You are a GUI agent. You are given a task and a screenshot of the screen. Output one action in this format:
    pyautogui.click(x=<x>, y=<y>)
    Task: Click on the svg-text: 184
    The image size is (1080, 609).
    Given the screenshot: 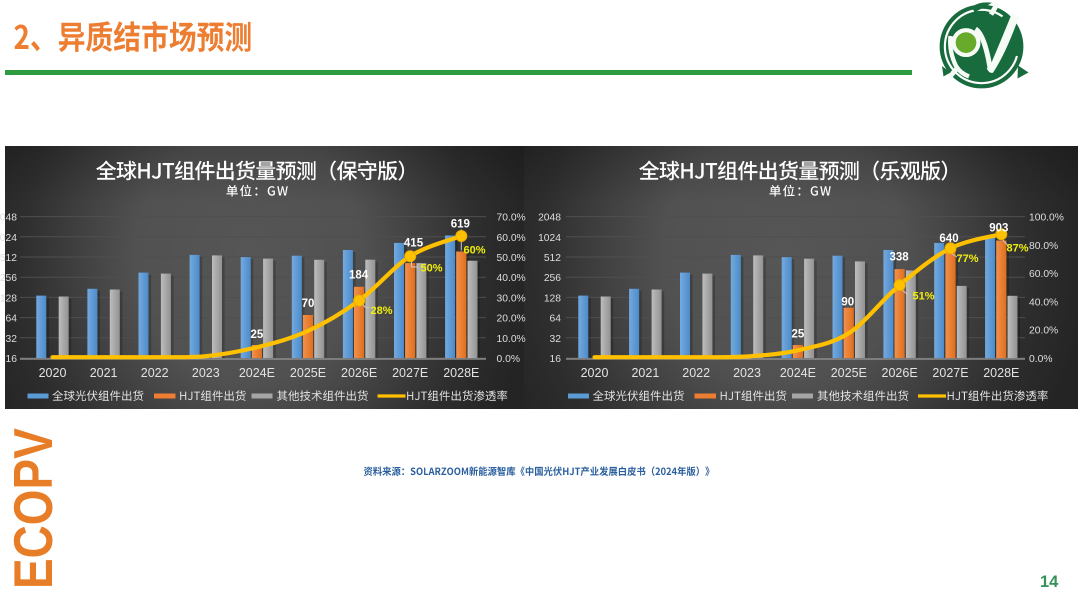 What is the action you would take?
    pyautogui.click(x=359, y=276)
    